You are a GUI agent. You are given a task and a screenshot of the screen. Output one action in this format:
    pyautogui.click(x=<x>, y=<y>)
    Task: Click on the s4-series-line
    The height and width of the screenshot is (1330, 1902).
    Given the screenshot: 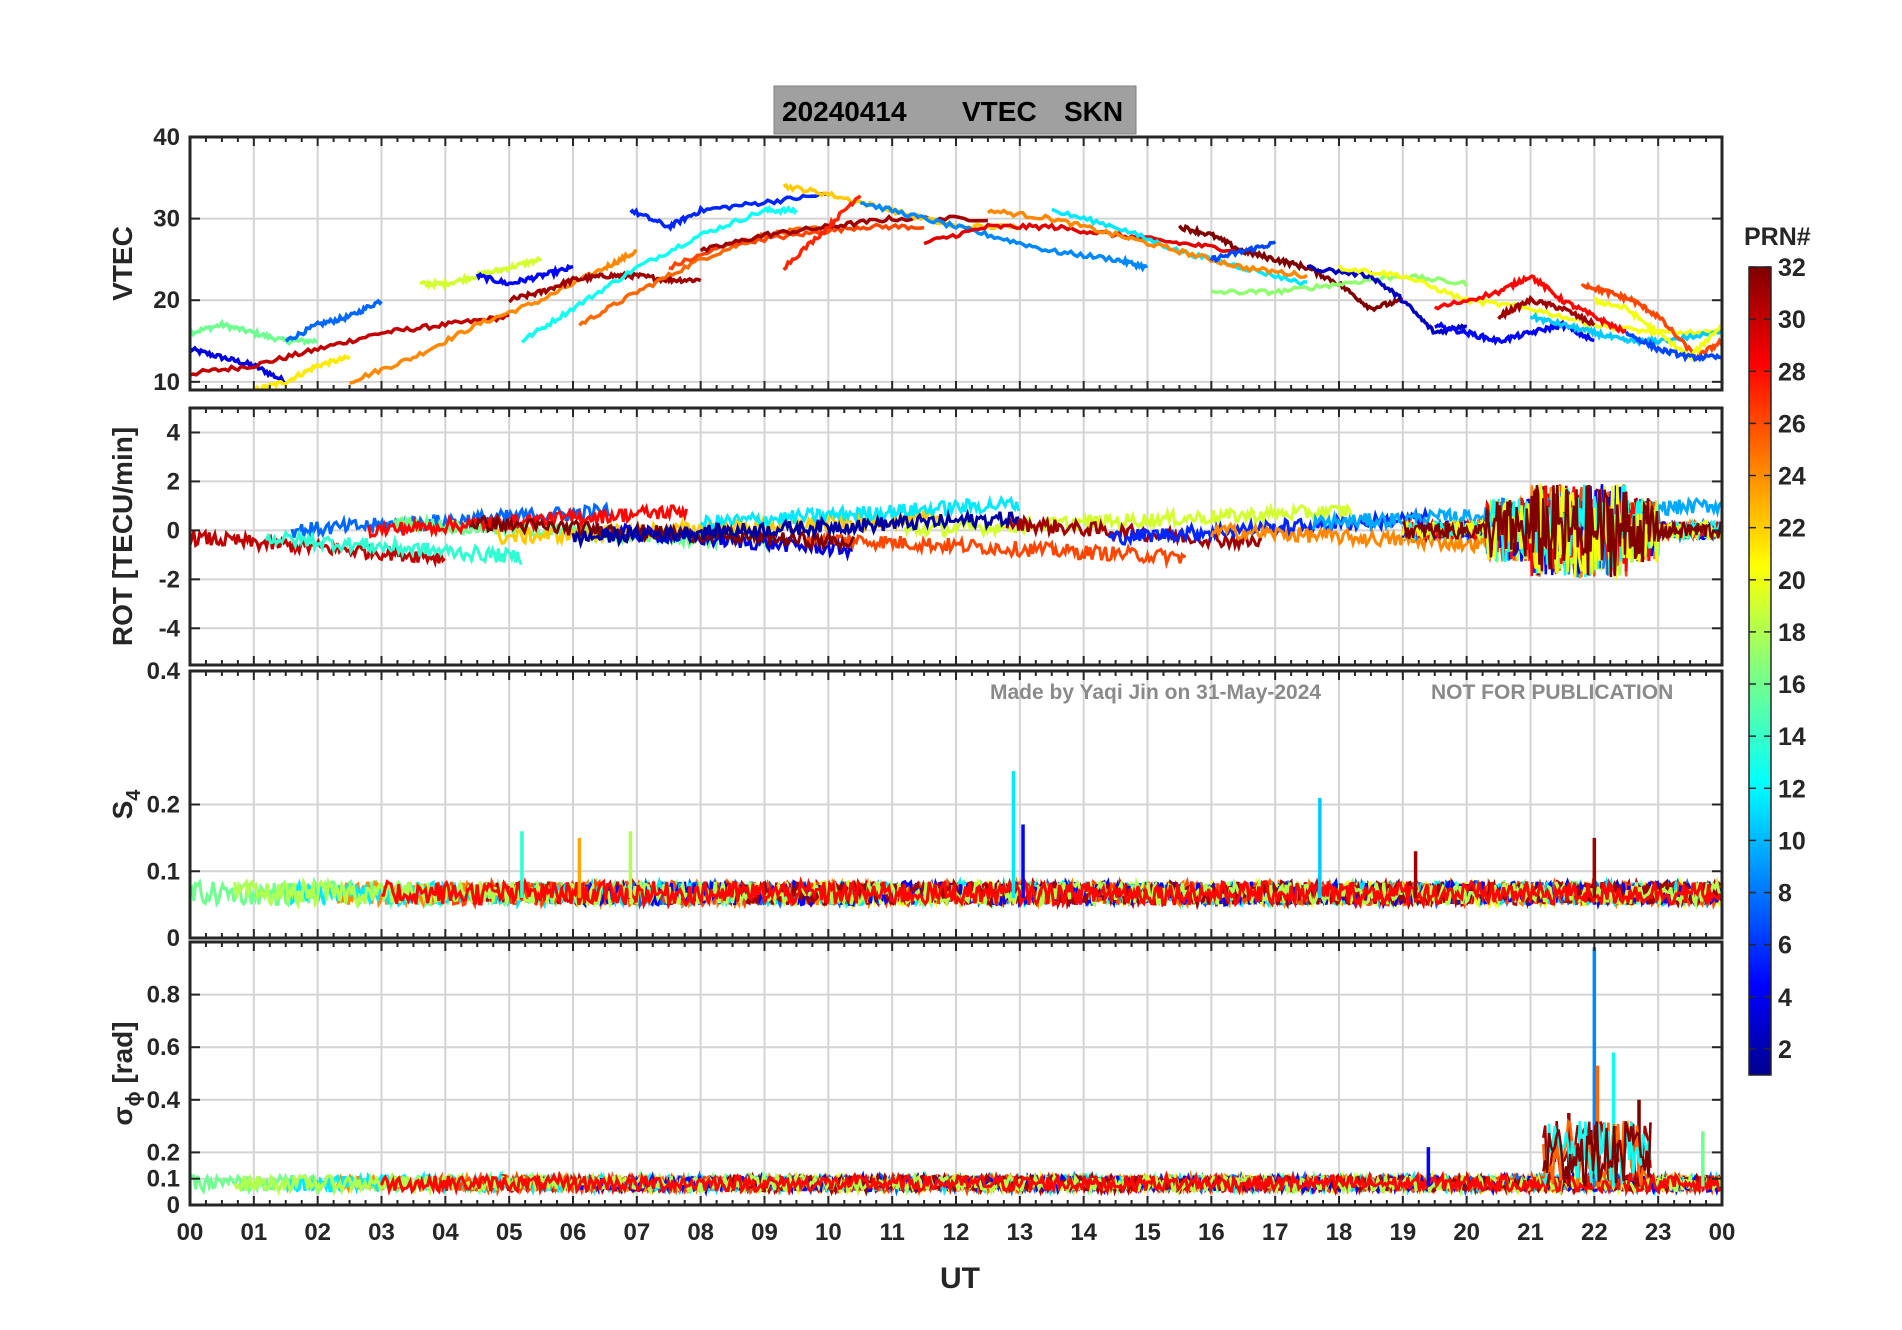 What is the action you would take?
    pyautogui.click(x=1051, y=893)
    